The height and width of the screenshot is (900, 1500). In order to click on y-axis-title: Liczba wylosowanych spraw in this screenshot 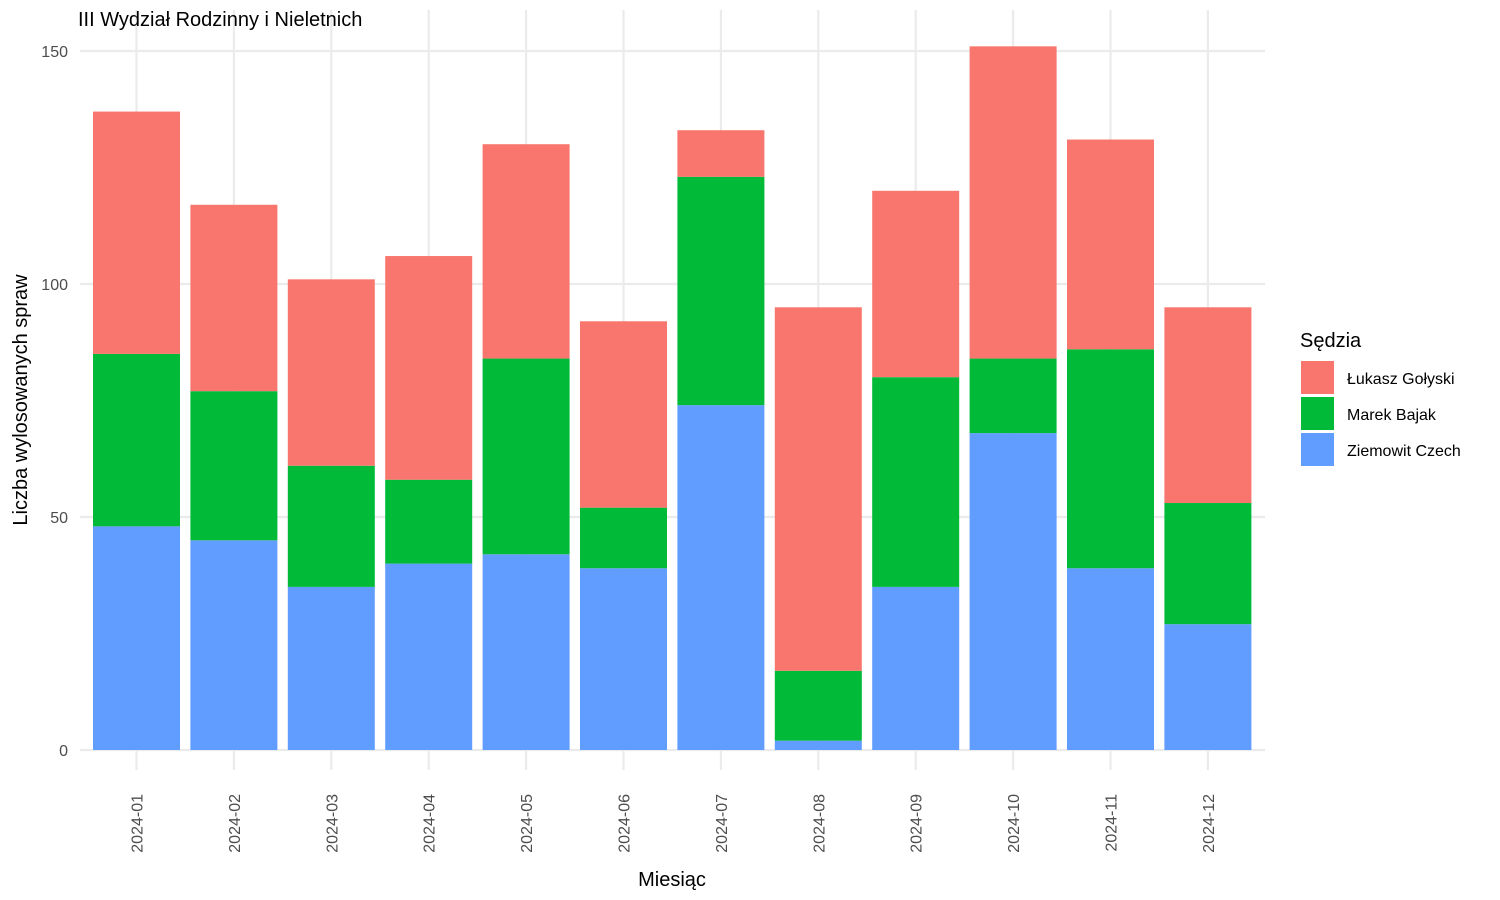, I will do `click(21, 400)`.